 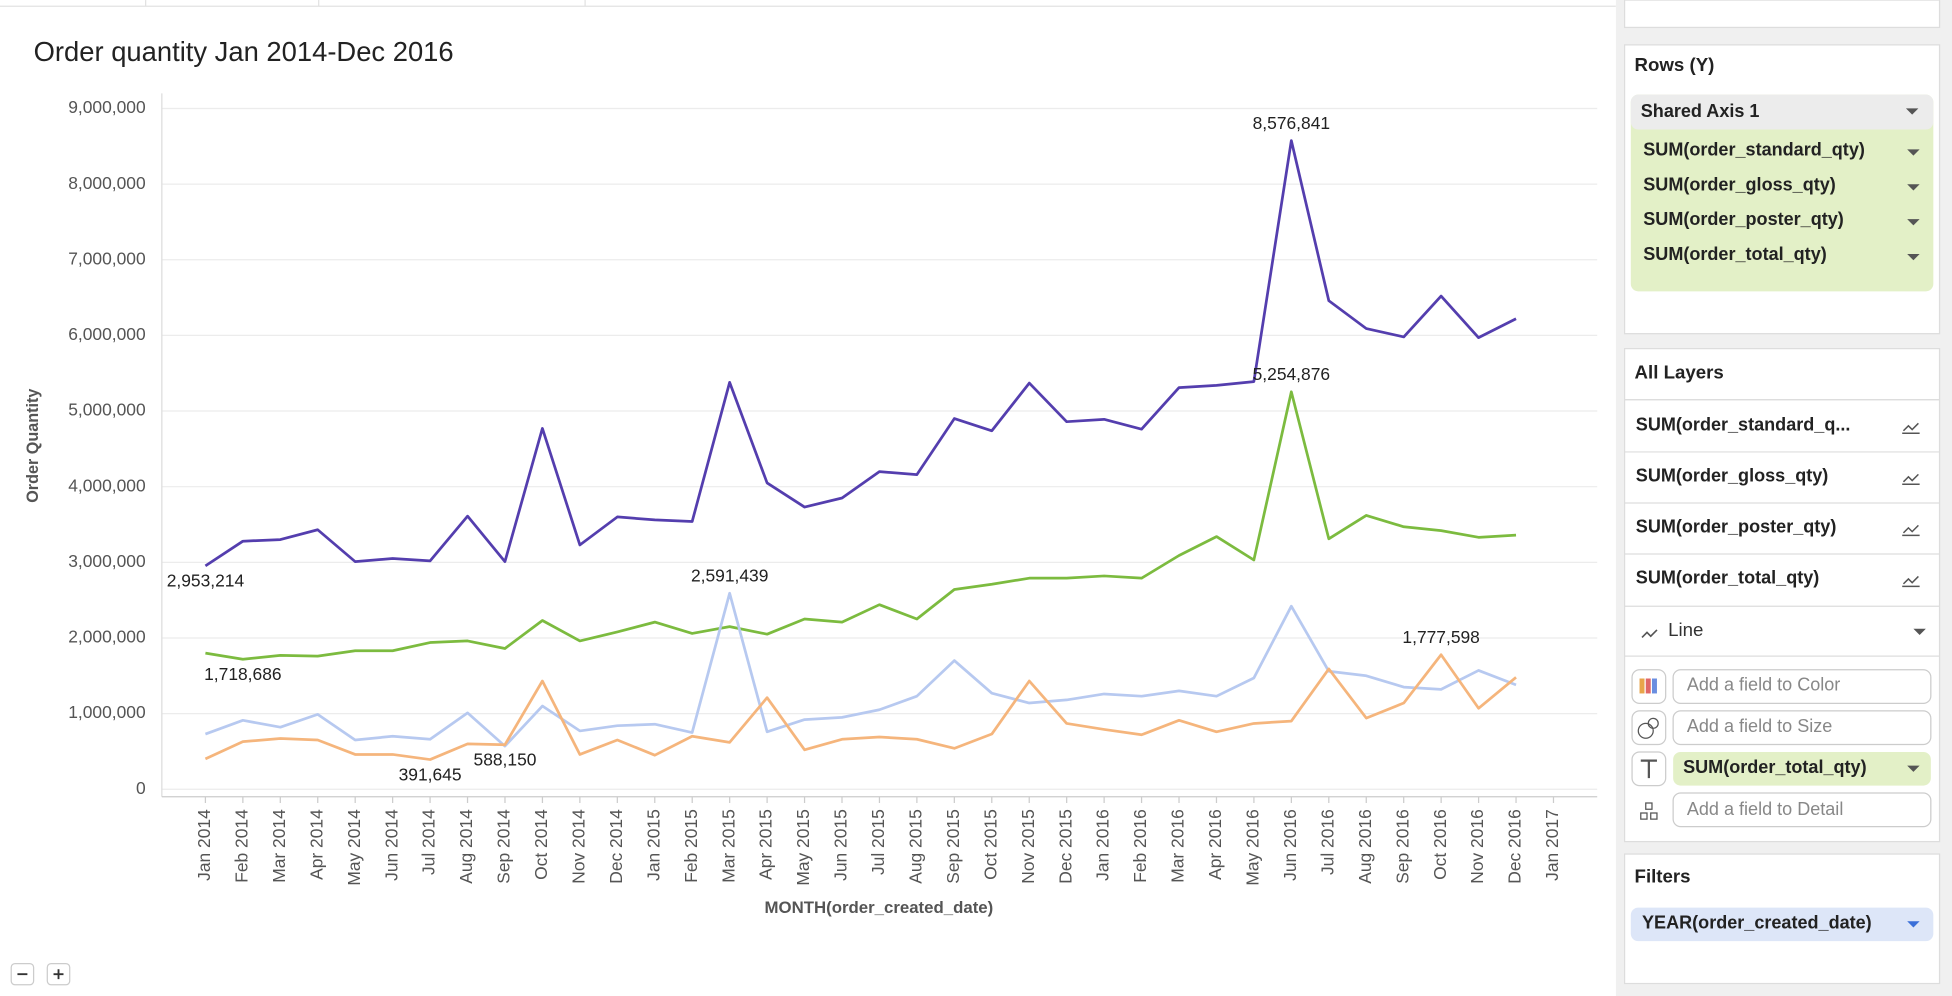 I want to click on text-pill, so click(x=1802, y=768).